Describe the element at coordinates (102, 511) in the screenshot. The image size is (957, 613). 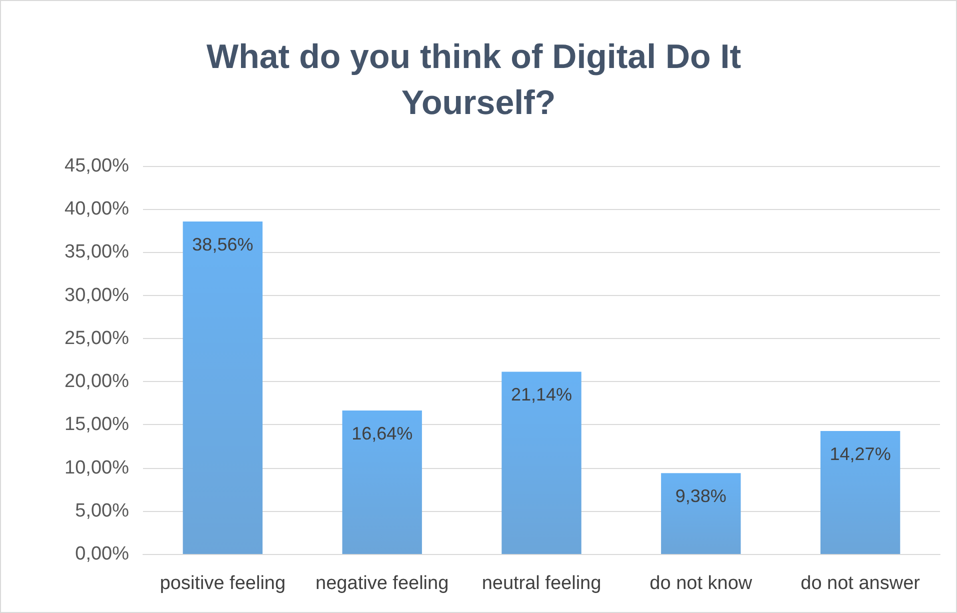
I see `y-tick-label: 5,00%` at that location.